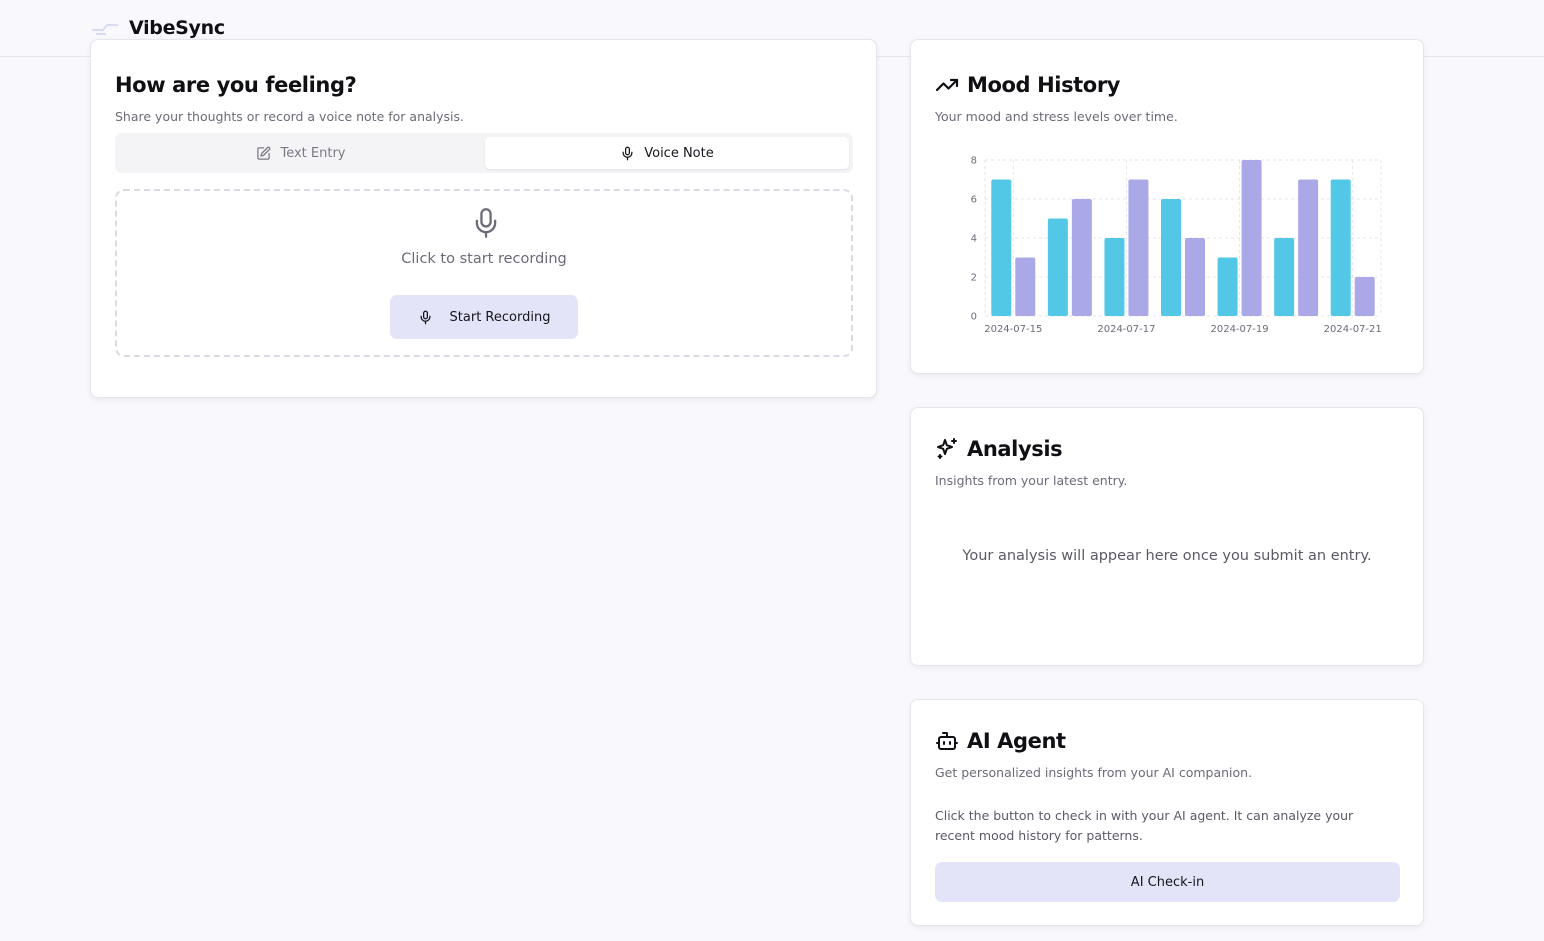 This screenshot has width=1544, height=941. What do you see at coordinates (1013, 329) in the screenshot?
I see `x-tick-label: 2024-07-15` at bounding box center [1013, 329].